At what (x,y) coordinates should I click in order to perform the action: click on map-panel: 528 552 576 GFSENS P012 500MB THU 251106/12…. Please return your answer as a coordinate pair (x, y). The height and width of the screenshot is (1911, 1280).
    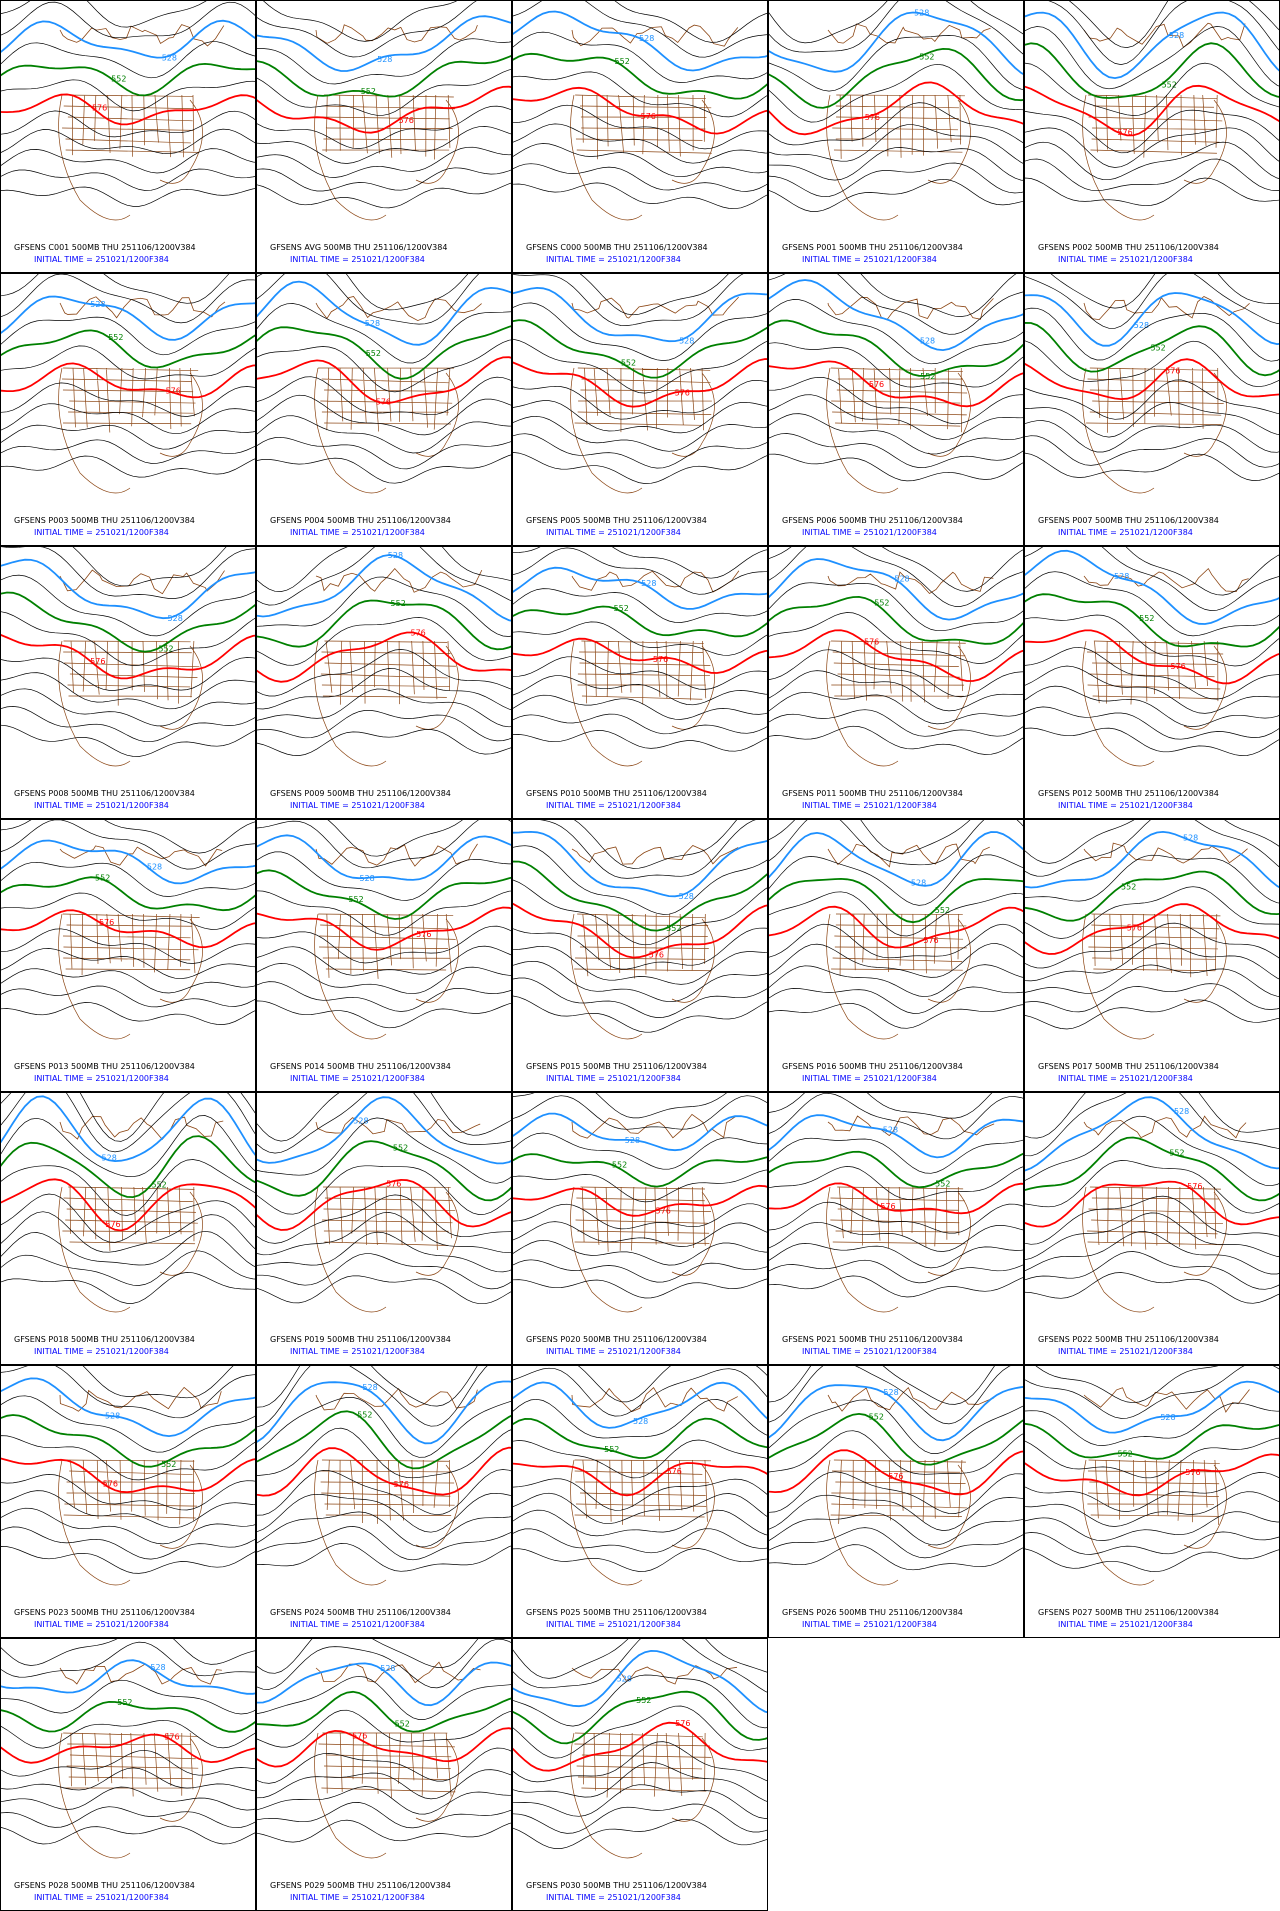
    Looking at the image, I should click on (1152, 682).